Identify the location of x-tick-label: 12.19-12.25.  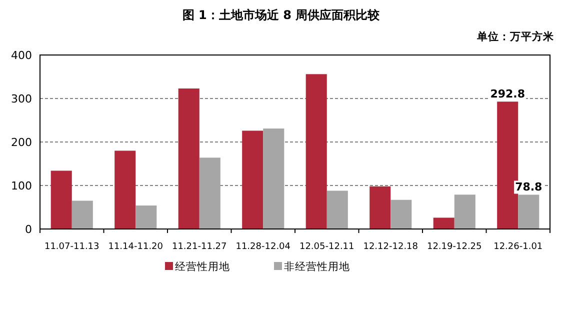
(454, 247).